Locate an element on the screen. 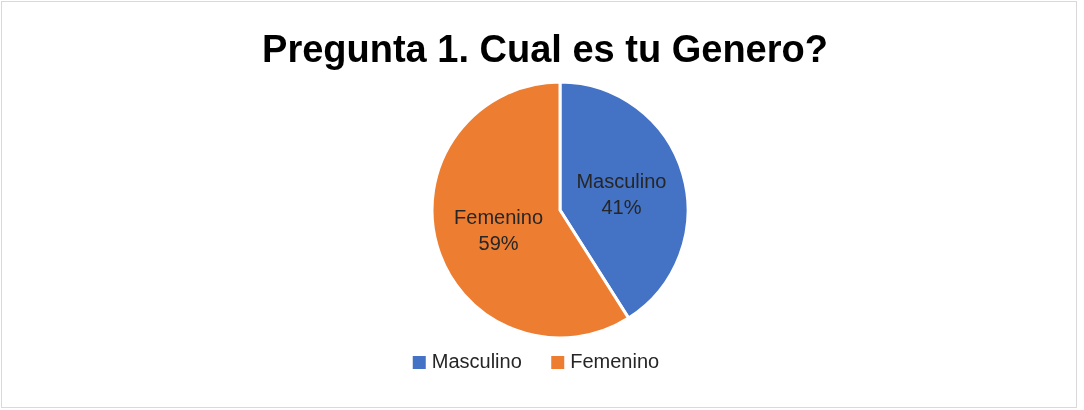 This screenshot has height=410, width=1084. legend-label: Femenino is located at coordinates (615, 361).